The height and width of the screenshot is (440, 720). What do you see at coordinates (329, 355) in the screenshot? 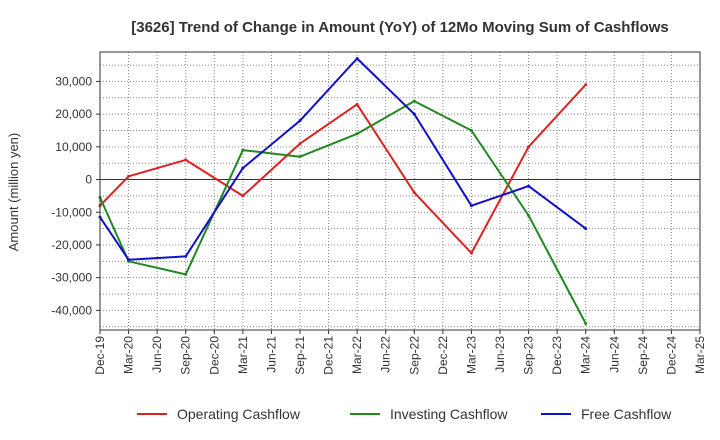
I see `x-tick-label: Dec-21` at bounding box center [329, 355].